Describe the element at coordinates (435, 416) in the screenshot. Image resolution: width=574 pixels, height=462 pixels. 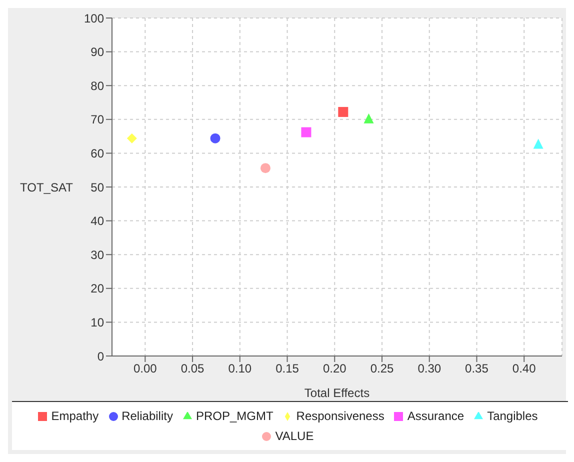
I see `legend-label: Assurance` at that location.